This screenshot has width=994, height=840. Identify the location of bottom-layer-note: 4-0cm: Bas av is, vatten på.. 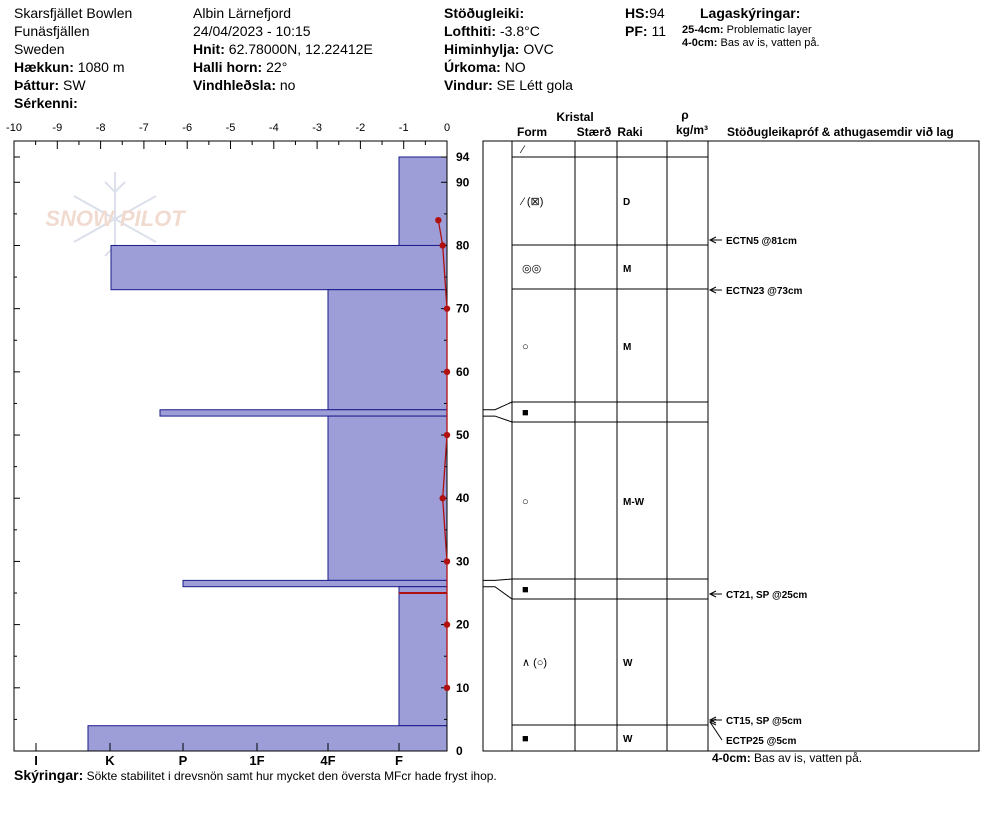
(787, 758).